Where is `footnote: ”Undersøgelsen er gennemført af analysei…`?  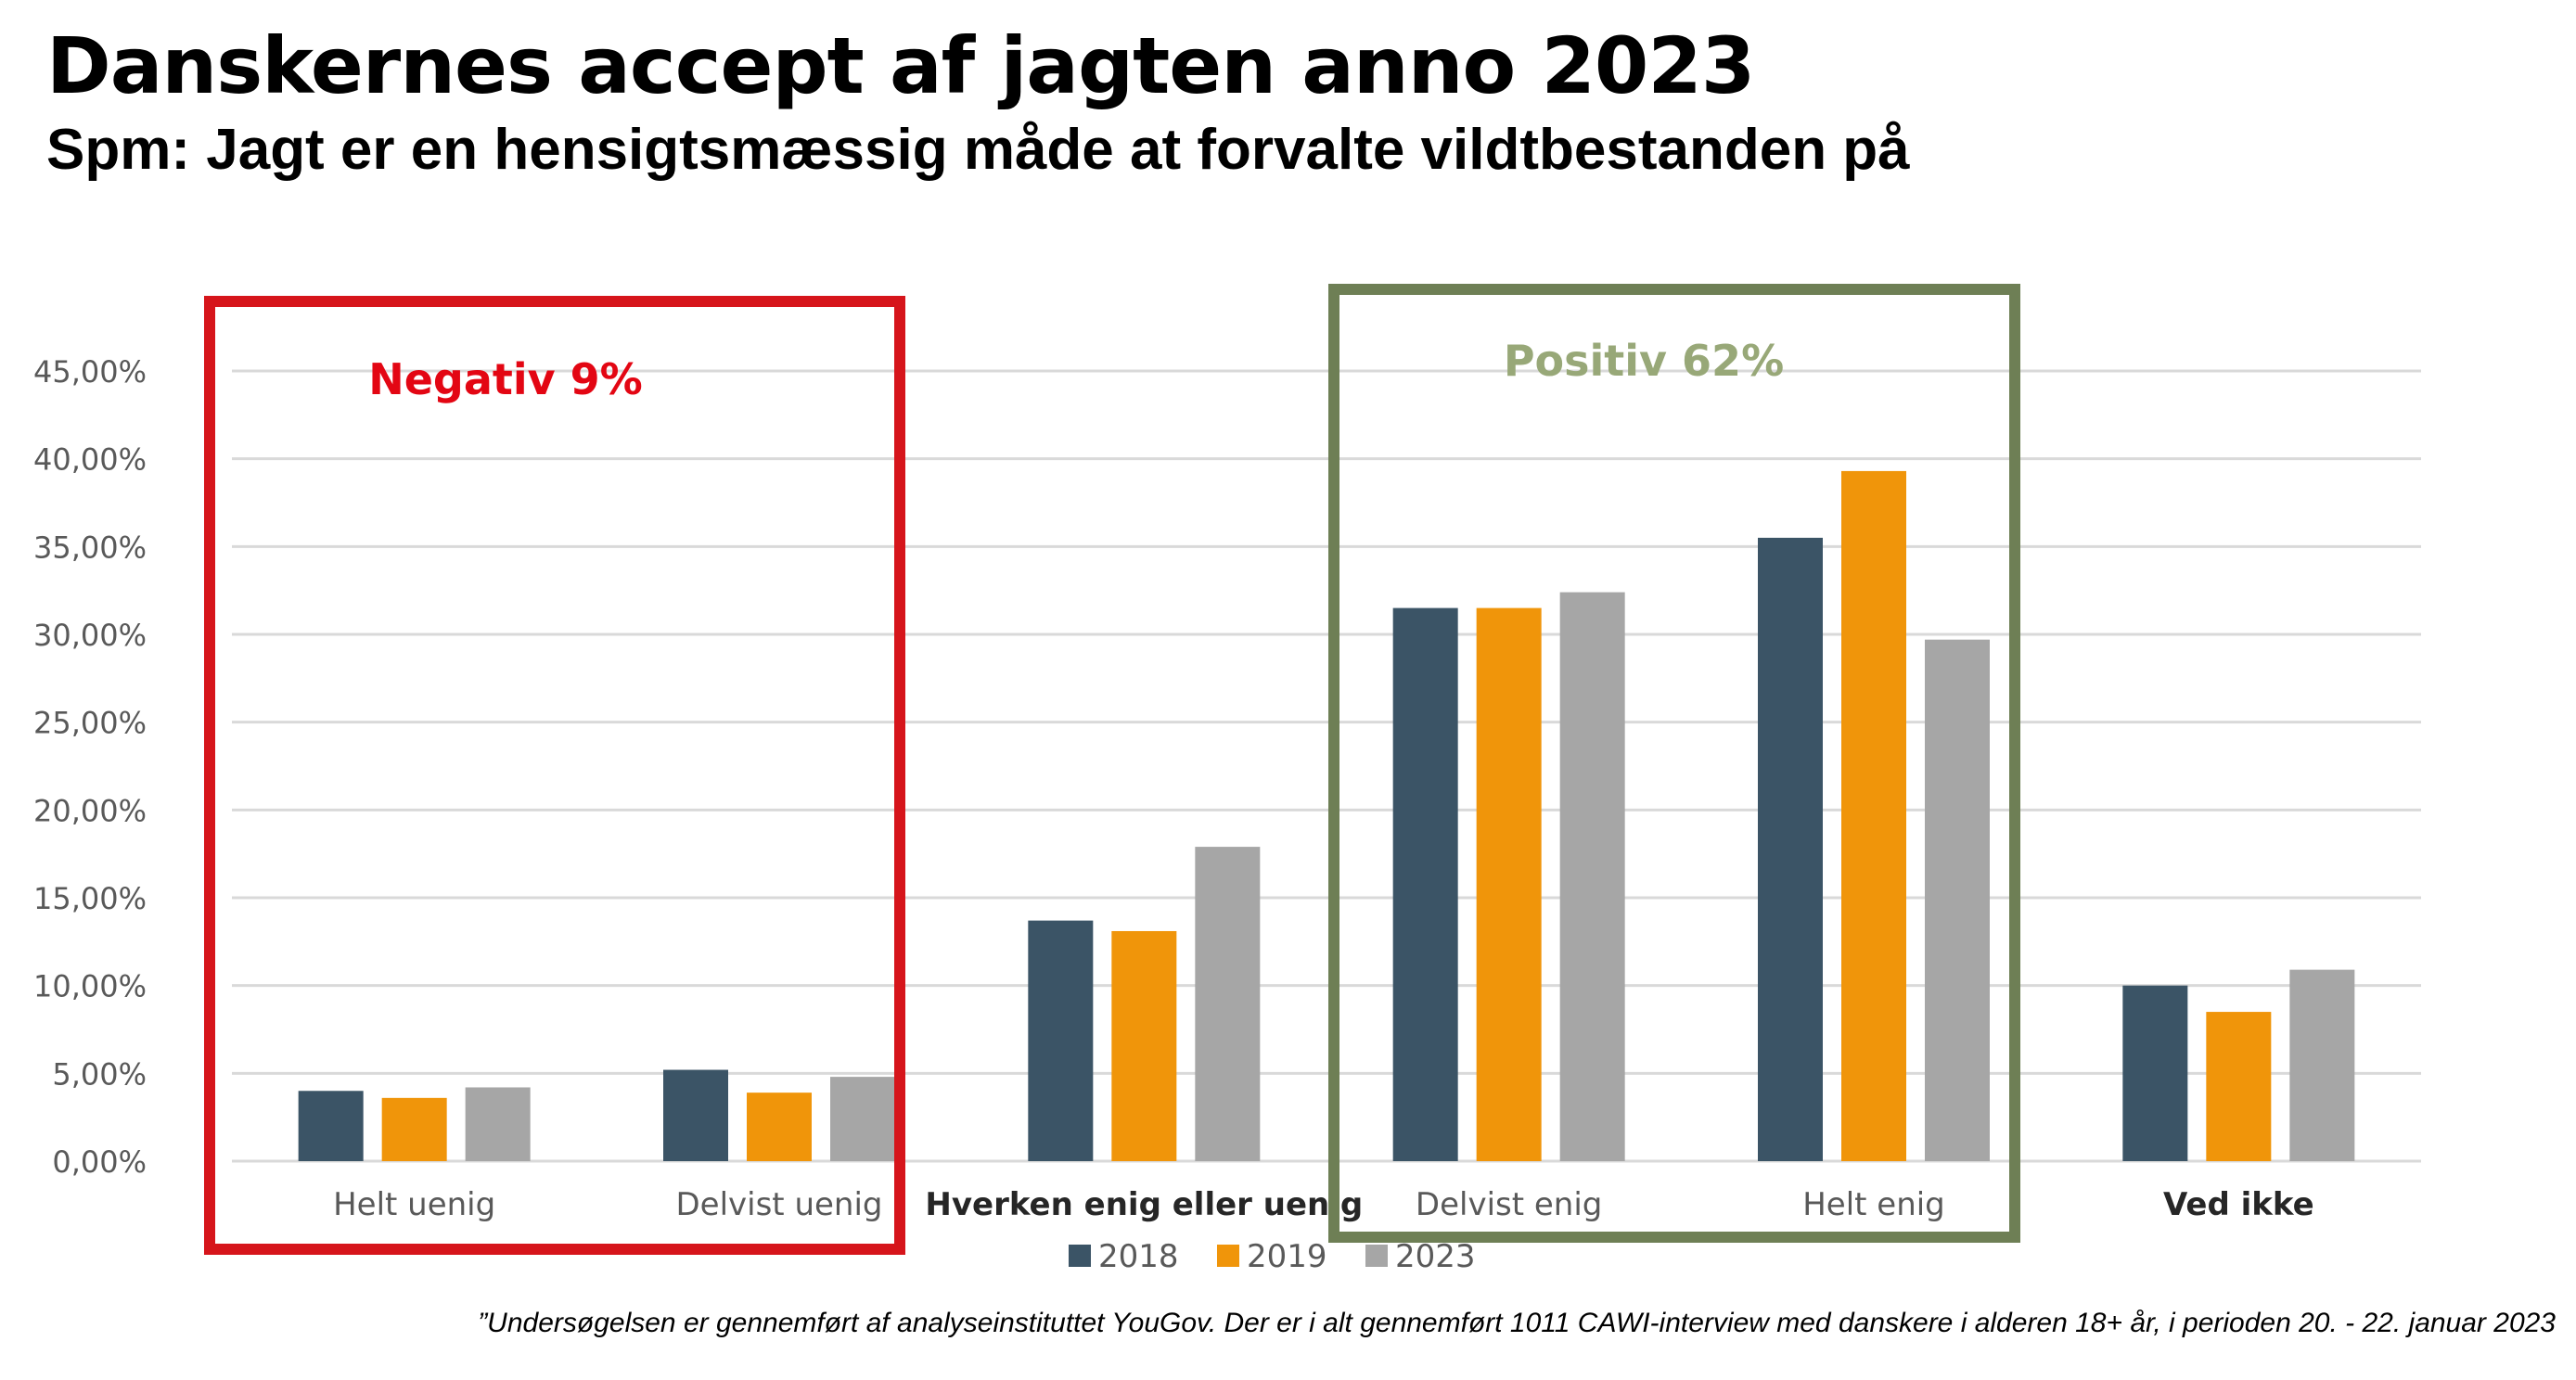
footnote: ”Undersøgelsen er gennemført af analysei… is located at coordinates (1517, 1323).